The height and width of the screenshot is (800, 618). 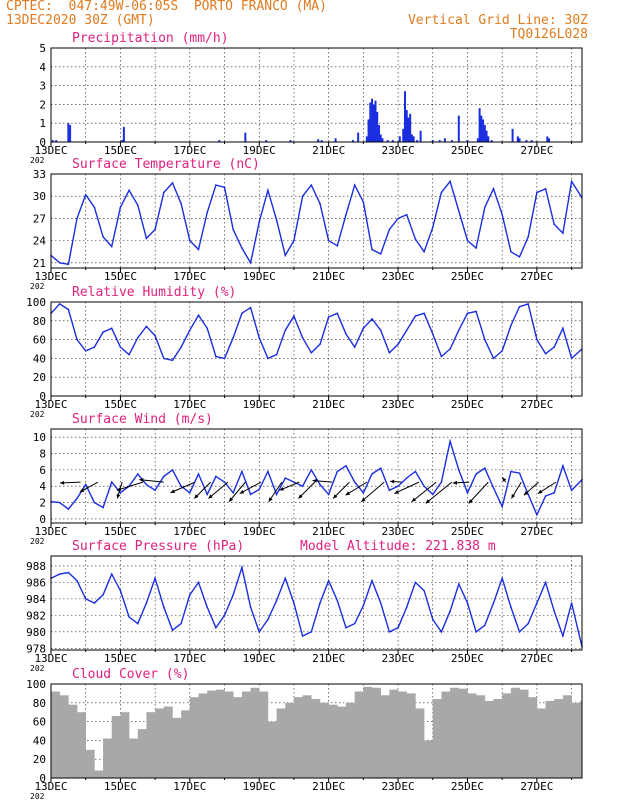 I want to click on panel-frame, so click(x=316, y=349).